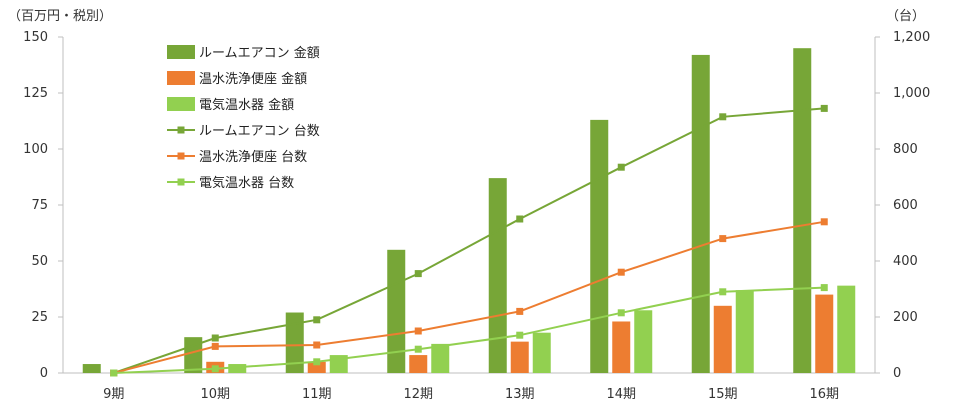  What do you see at coordinates (911, 93) in the screenshot?
I see `right-tick-label: 1,000` at bounding box center [911, 93].